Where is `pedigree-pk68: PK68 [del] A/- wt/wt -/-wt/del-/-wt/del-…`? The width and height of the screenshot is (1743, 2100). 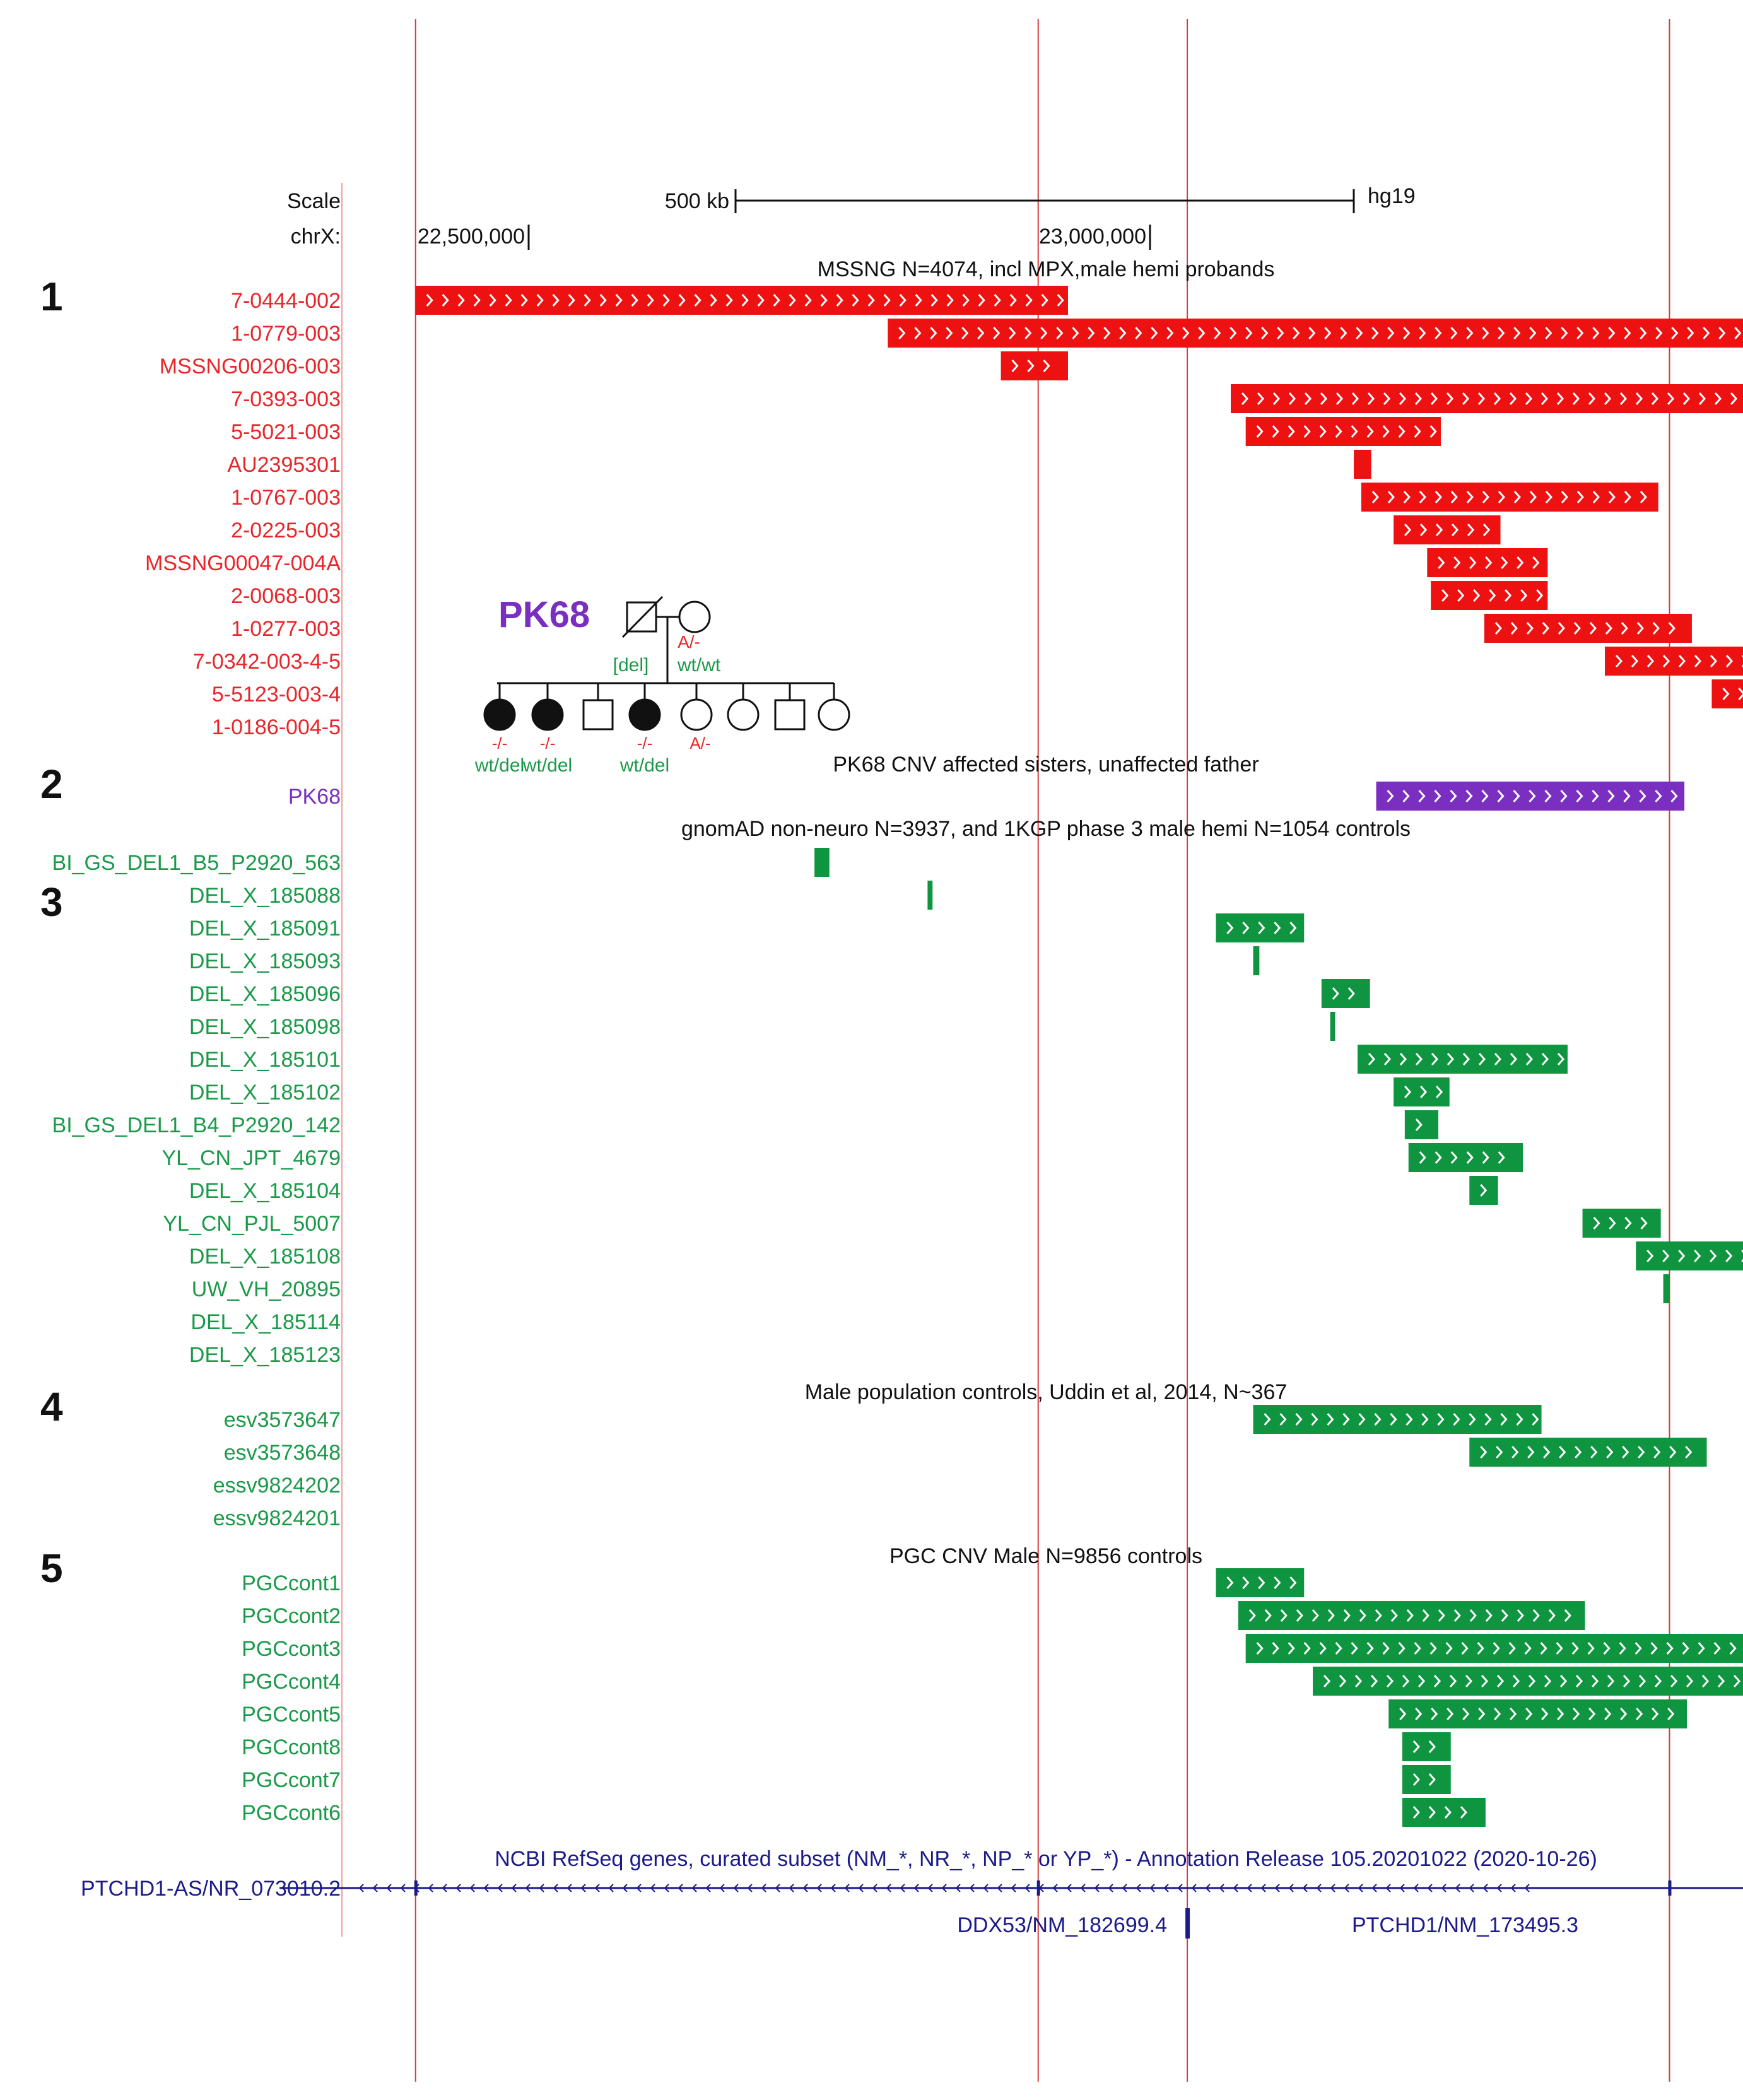
pedigree-pk68: PK68 [del] A/- wt/wt -/-wt/del-/-wt/del-… is located at coordinates (662, 685).